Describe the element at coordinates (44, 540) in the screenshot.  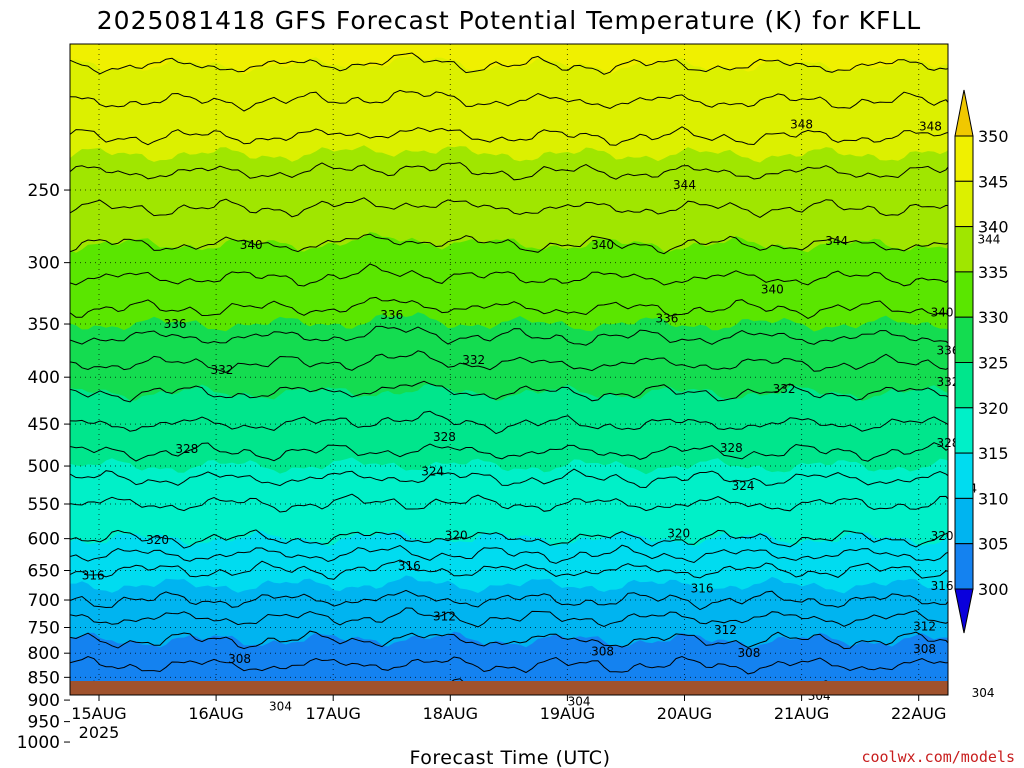
I see `y-tick-label: 600` at that location.